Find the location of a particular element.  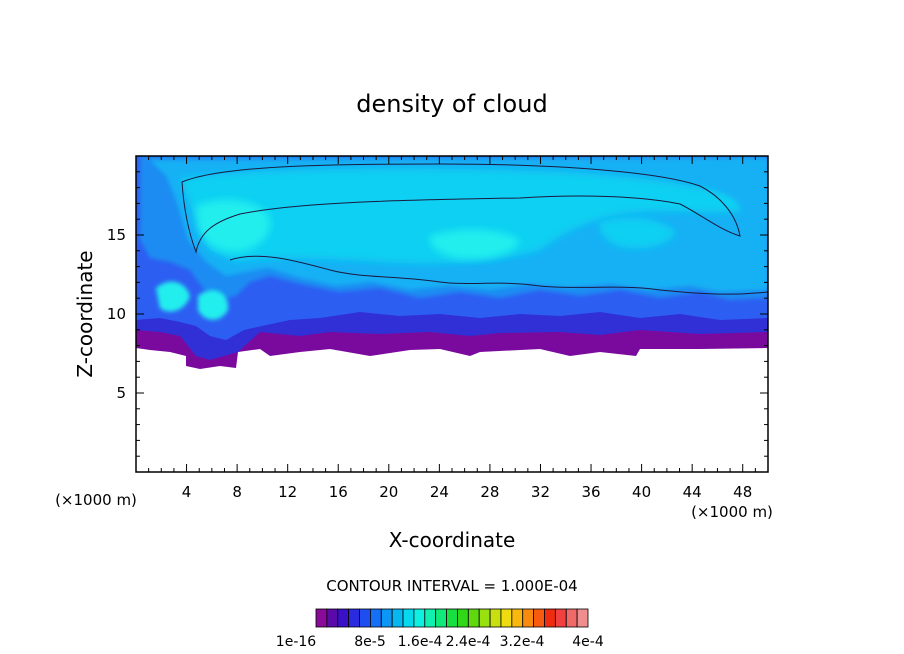

field-cyan-patch is located at coordinates (474, 244).